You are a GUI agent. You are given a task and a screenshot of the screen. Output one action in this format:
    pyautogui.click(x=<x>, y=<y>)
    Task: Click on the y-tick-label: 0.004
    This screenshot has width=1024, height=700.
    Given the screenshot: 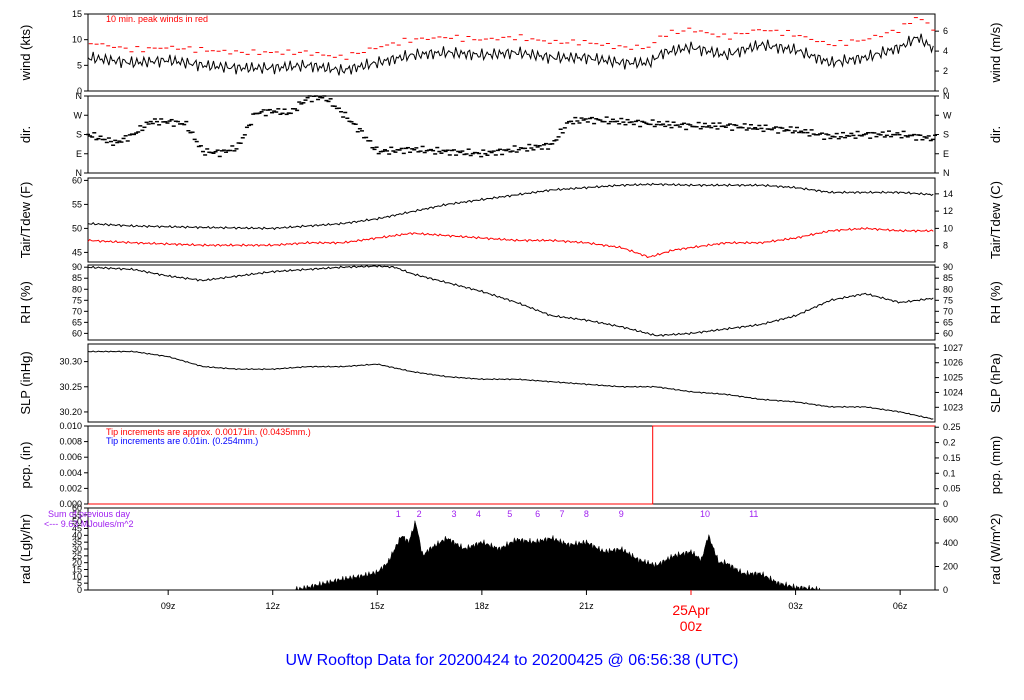 What is the action you would take?
    pyautogui.click(x=70, y=473)
    